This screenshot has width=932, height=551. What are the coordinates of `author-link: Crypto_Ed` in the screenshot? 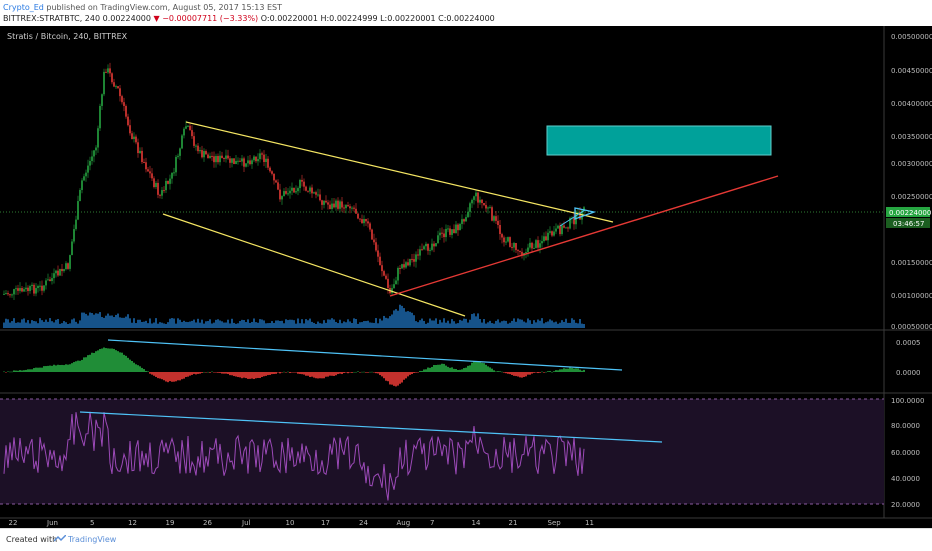 It's located at (23, 7).